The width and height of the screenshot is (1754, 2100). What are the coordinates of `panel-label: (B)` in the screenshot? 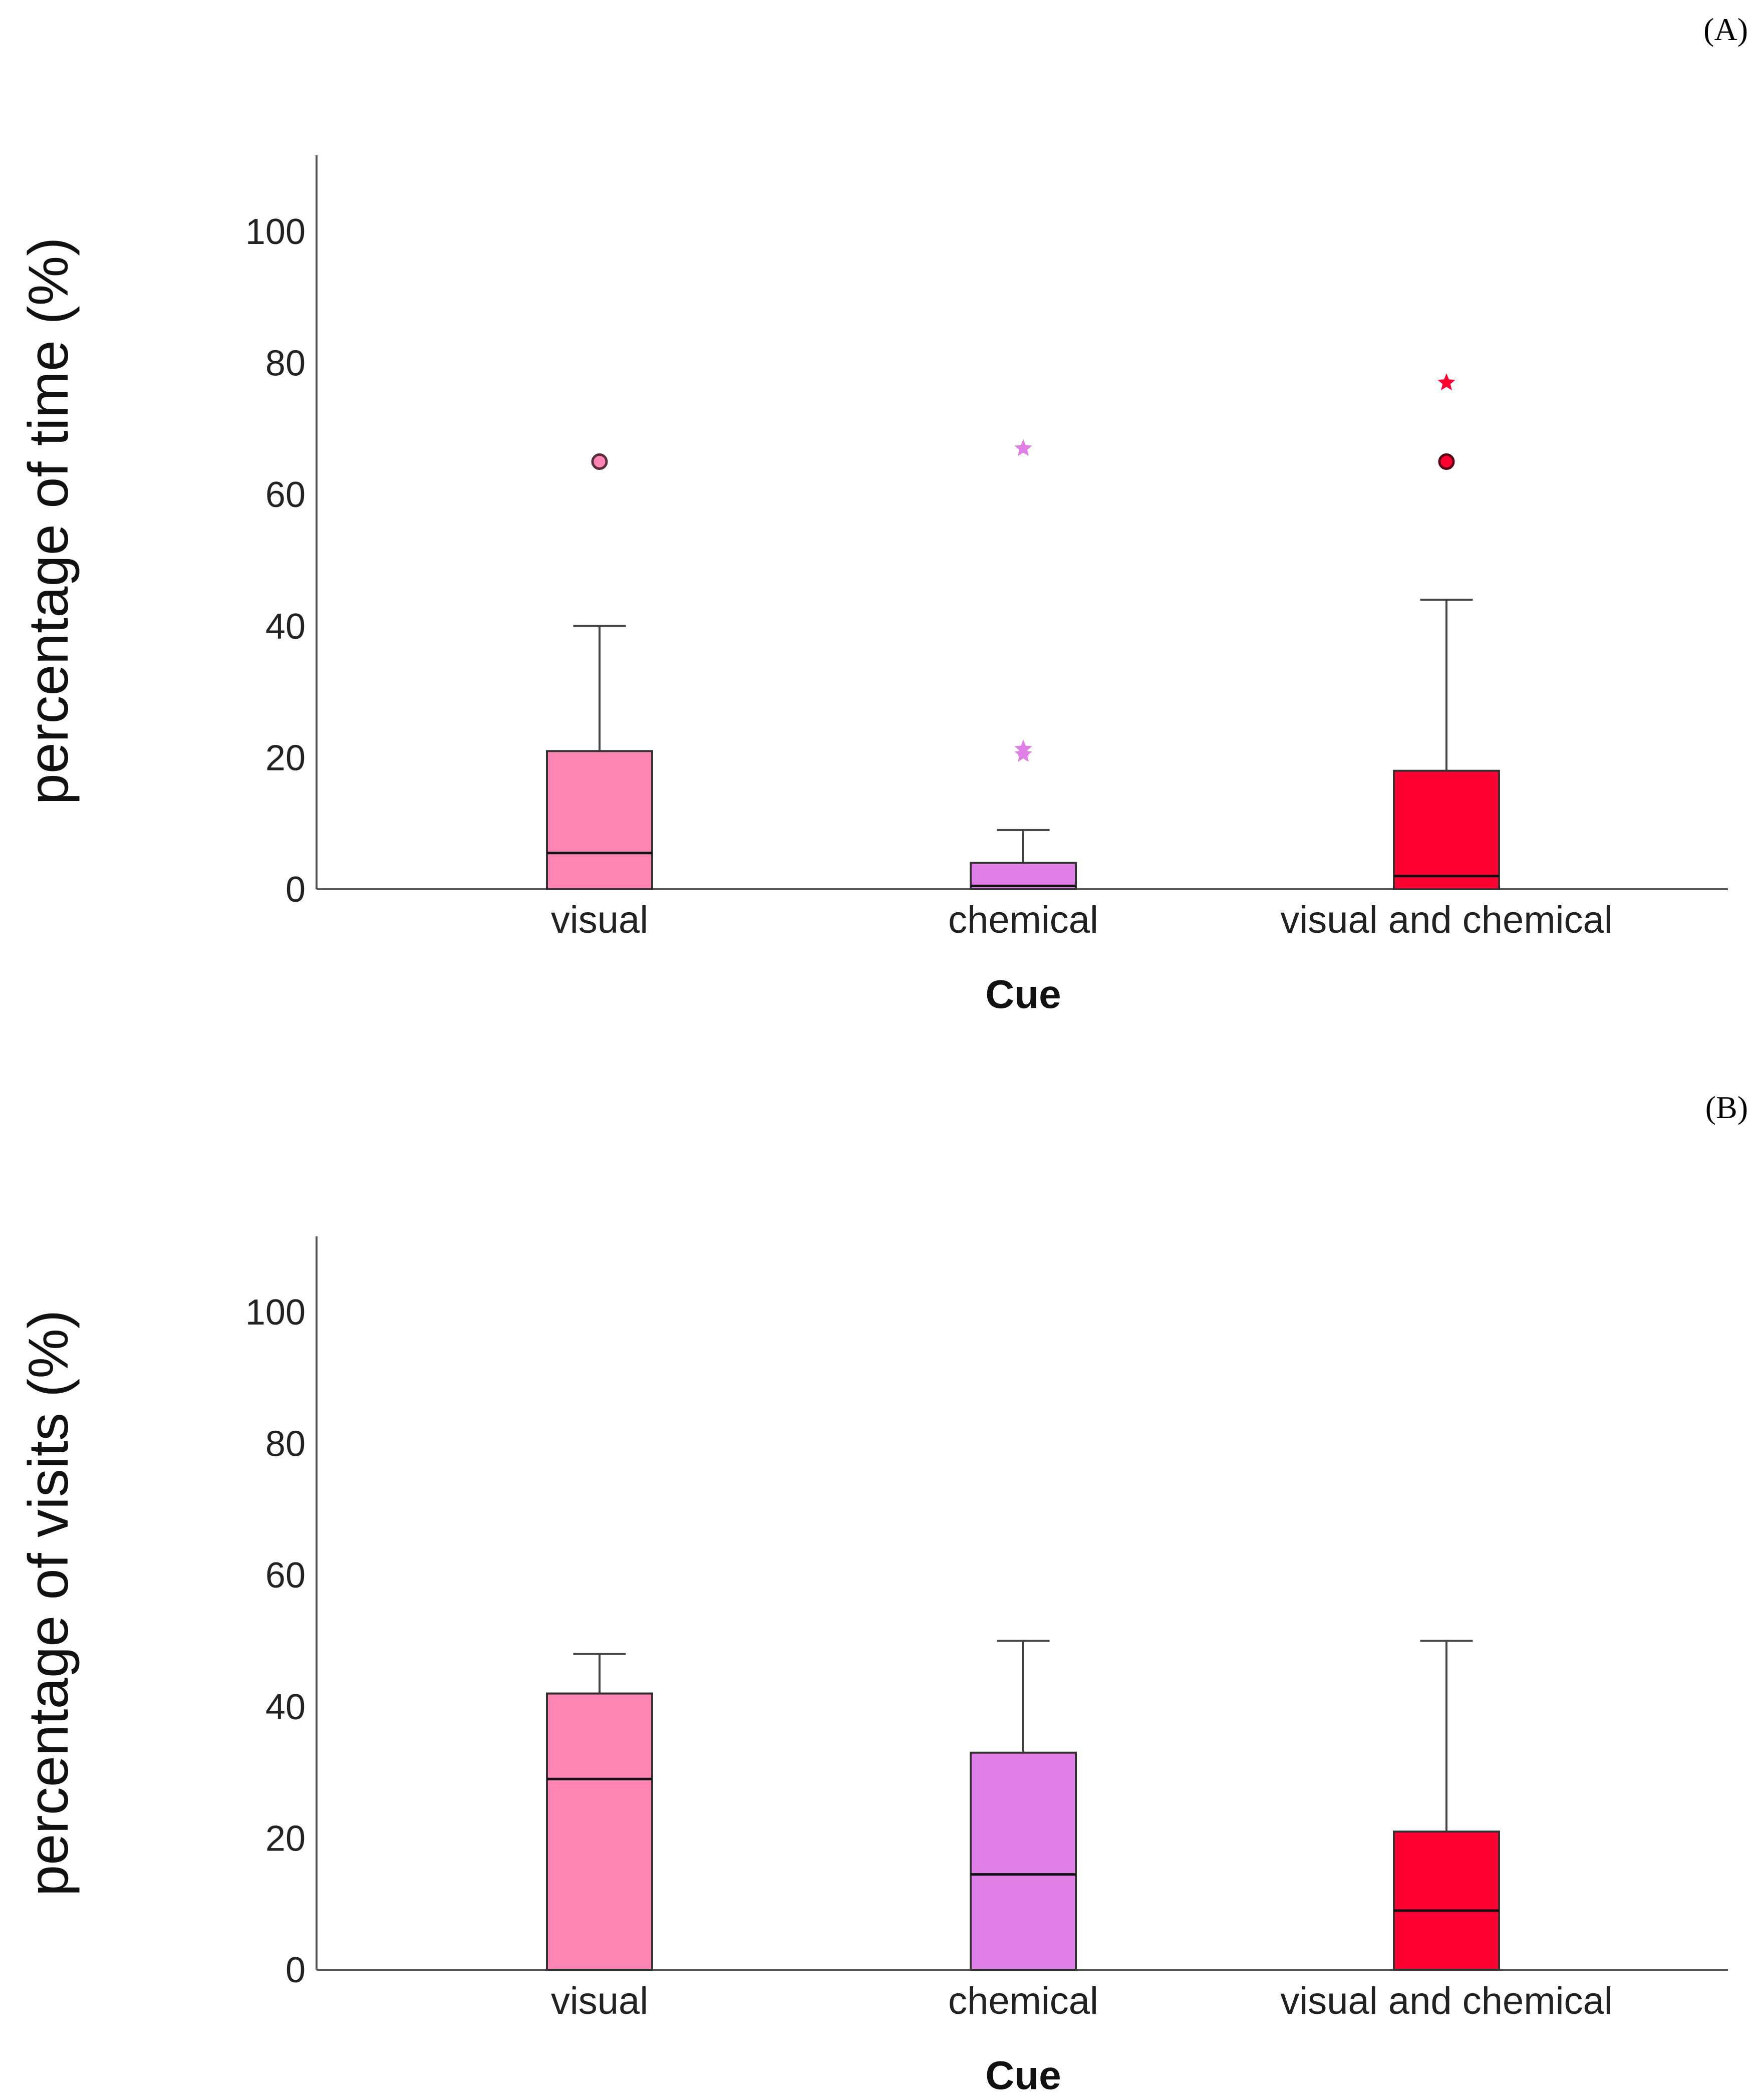 It's located at (1726, 1107).